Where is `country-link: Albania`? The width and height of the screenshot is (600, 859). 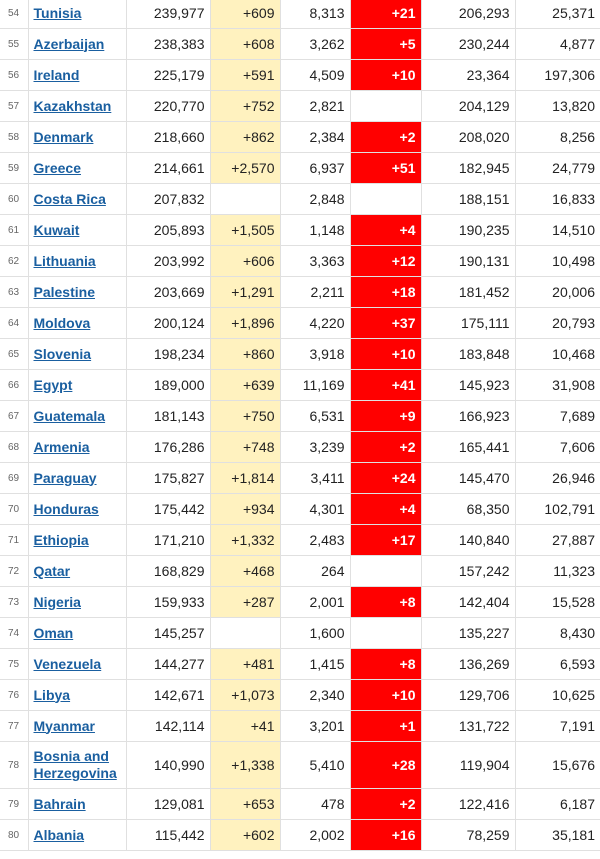 country-link: Albania is located at coordinates (59, 834).